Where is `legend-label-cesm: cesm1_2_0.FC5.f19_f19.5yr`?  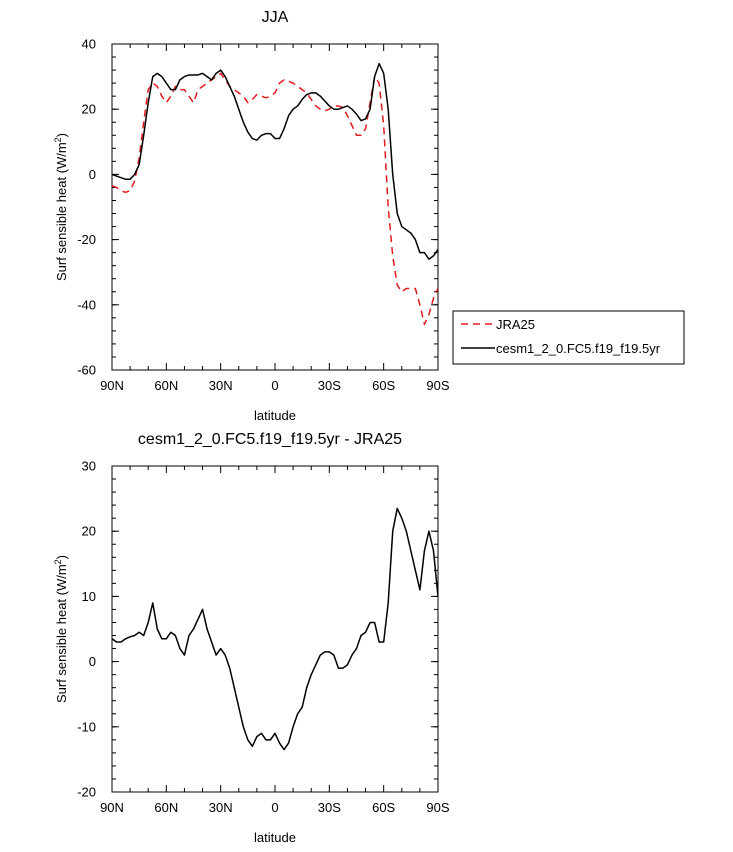
legend-label-cesm: cesm1_2_0.FC5.f19_f19.5yr is located at coordinates (578, 348).